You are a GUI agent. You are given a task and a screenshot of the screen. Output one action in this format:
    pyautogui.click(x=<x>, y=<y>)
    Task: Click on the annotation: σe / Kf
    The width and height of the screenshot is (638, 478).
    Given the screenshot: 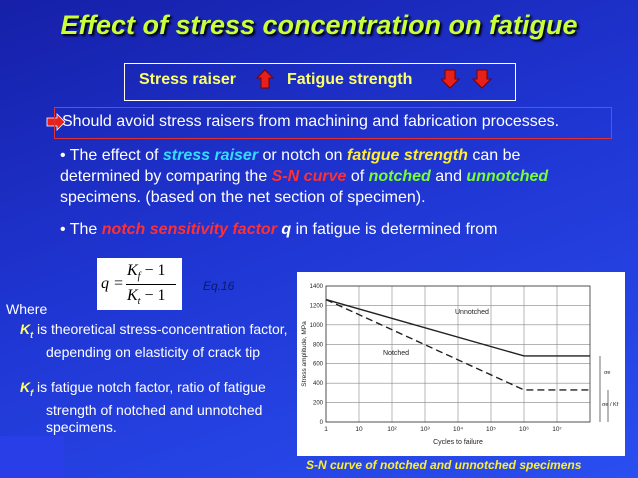 What is the action you would take?
    pyautogui.click(x=610, y=405)
    